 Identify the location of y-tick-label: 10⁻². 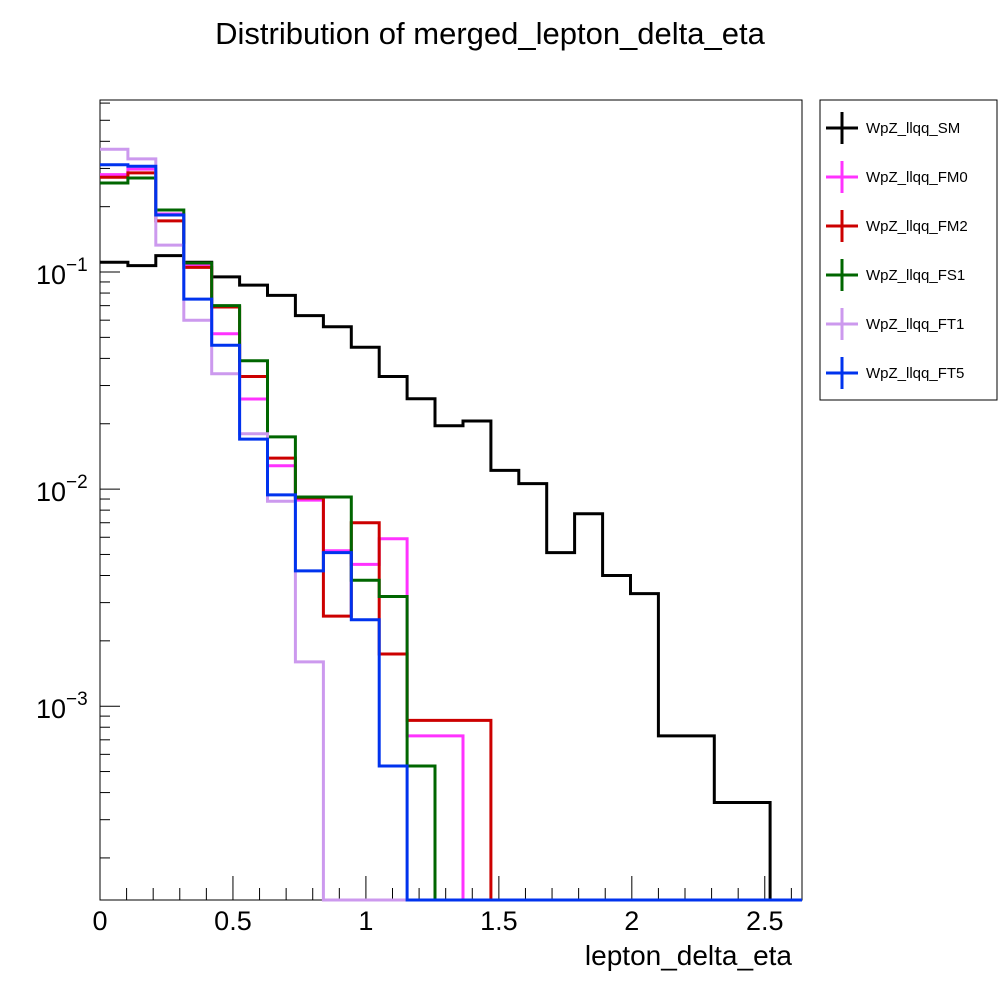
(62, 489).